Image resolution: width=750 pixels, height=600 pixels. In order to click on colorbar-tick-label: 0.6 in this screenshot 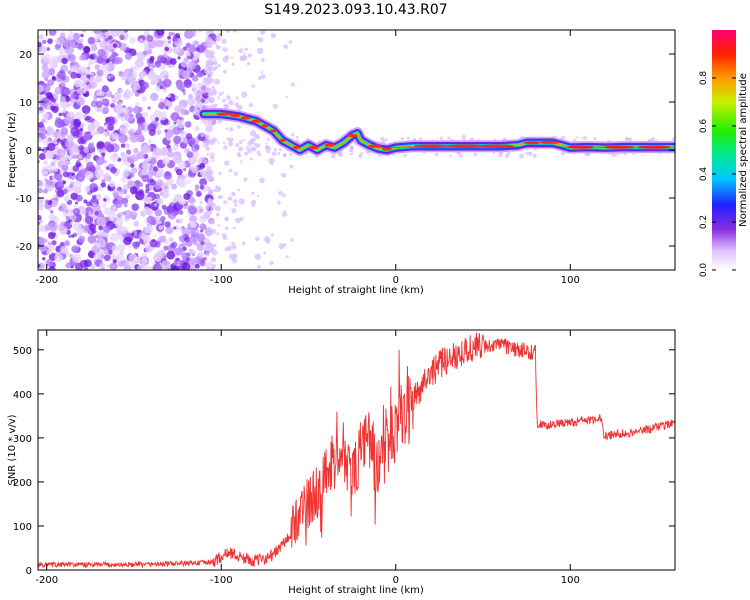, I will do `click(704, 126)`.